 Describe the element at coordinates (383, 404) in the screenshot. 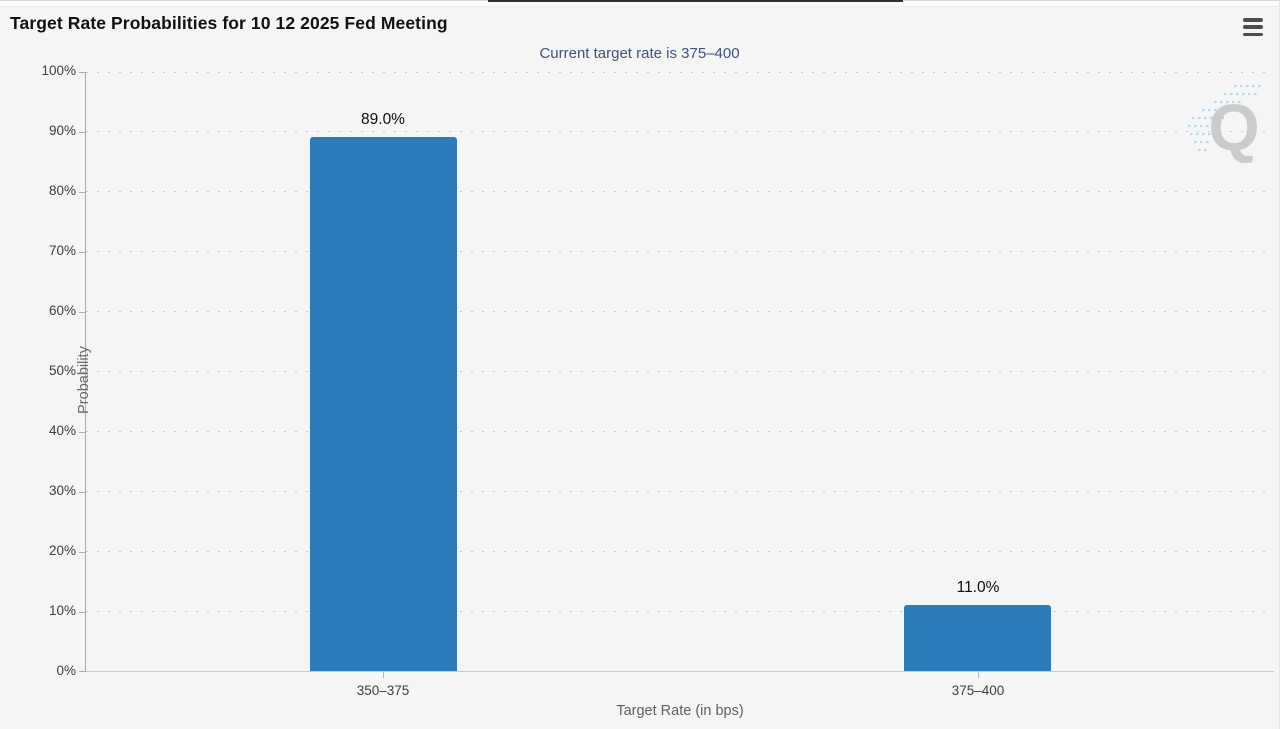

I see `bar-350–375` at that location.